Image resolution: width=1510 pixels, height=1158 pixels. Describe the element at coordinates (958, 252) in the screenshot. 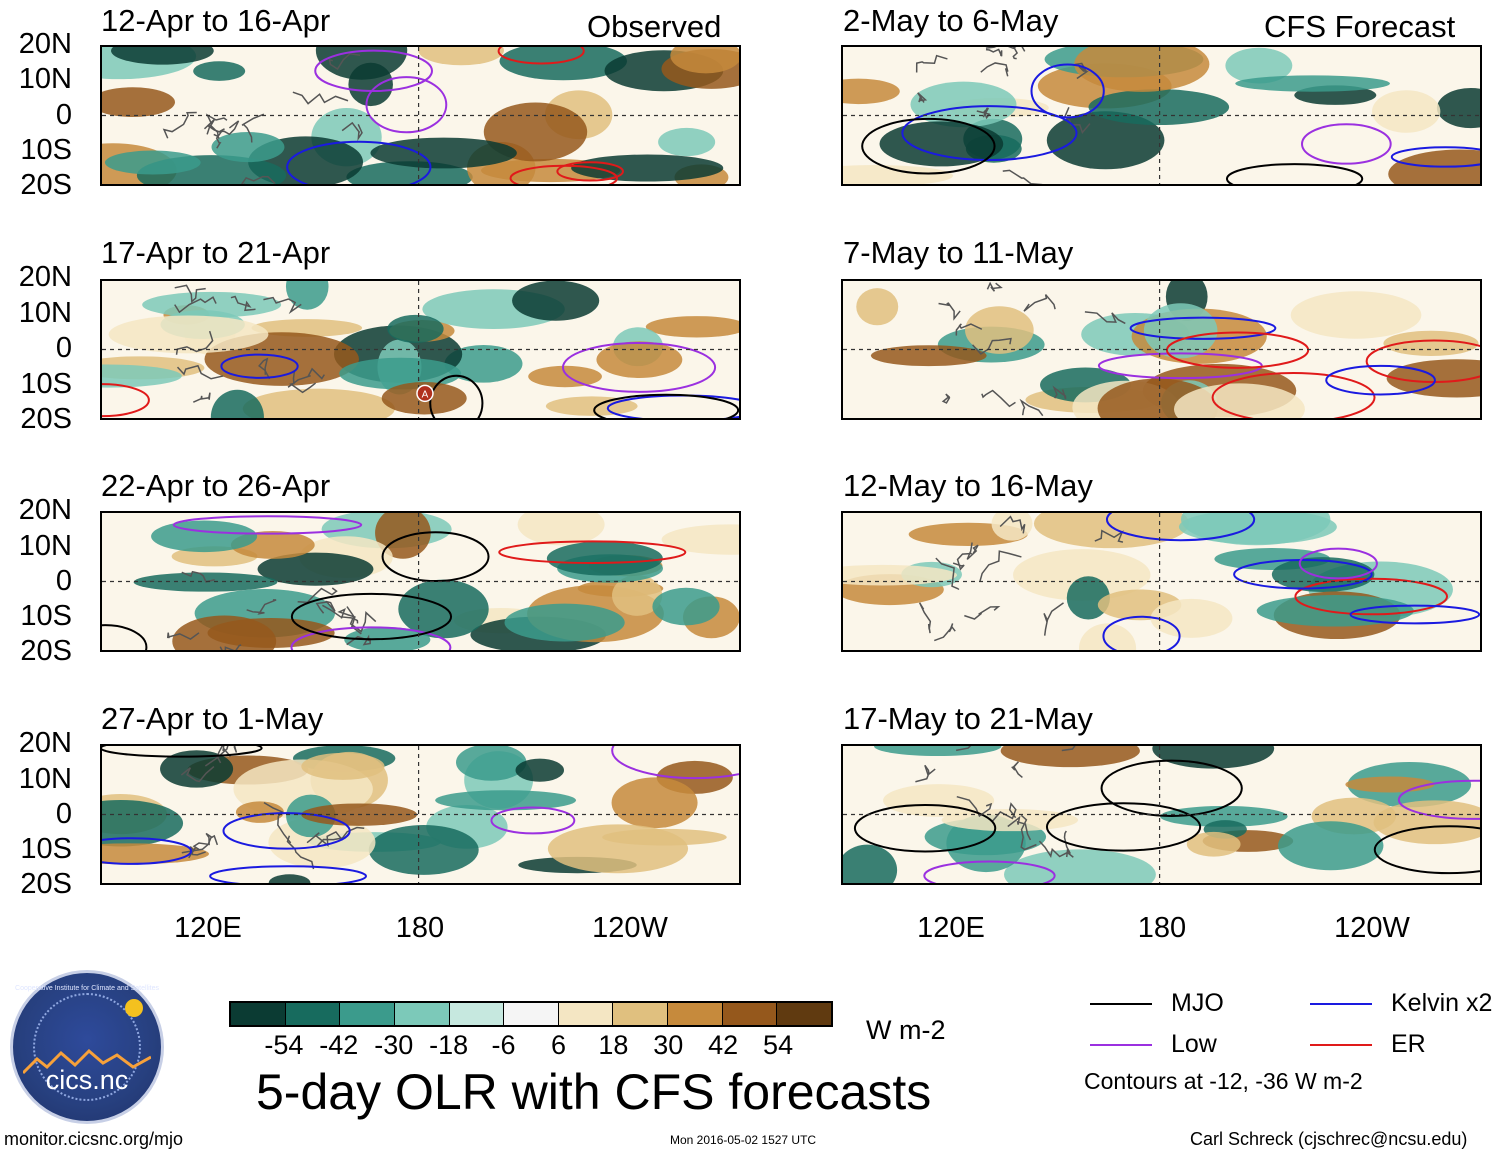

I see `panel-title: 7-May to 11-May` at that location.